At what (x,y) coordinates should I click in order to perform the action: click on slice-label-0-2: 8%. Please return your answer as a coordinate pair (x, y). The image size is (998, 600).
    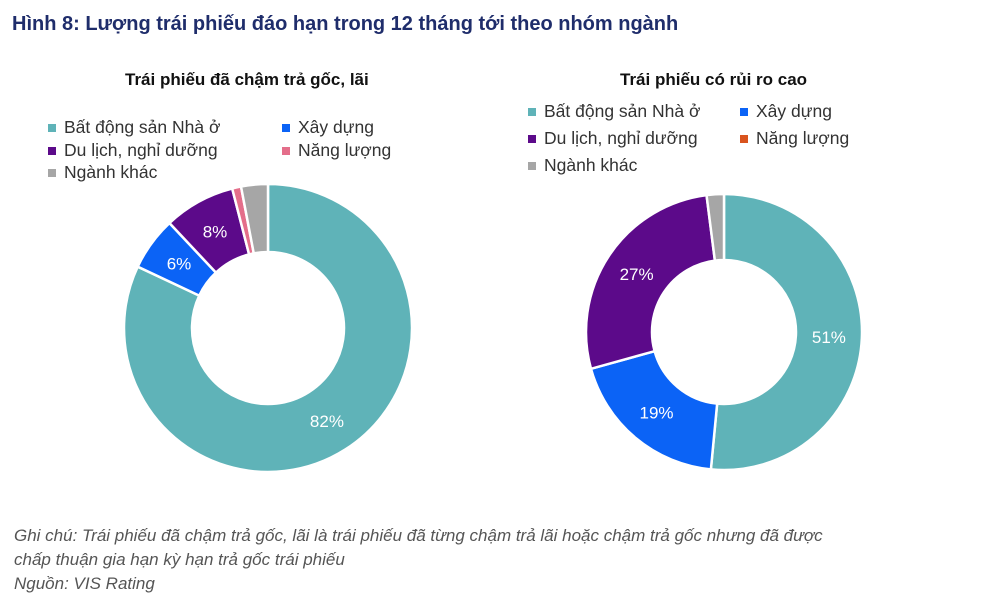
    Looking at the image, I should click on (215, 232).